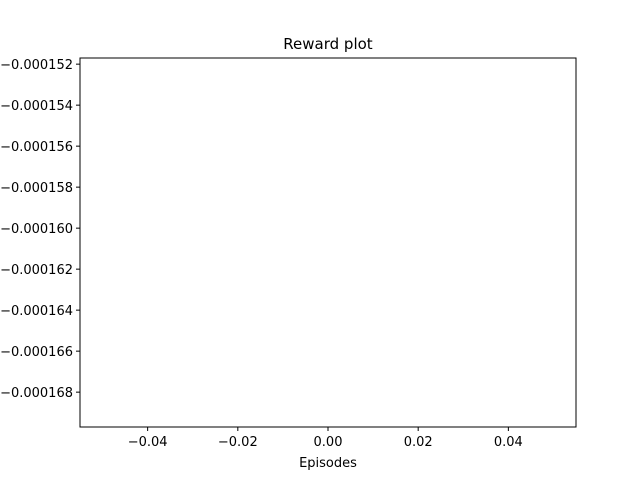  I want to click on y-tick-label: −0.000154, so click(36, 106).